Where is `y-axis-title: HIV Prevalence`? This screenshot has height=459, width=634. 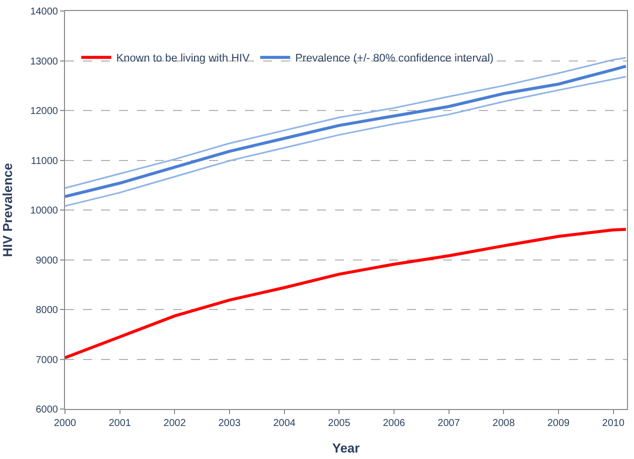 y-axis-title: HIV Prevalence is located at coordinates (7, 210).